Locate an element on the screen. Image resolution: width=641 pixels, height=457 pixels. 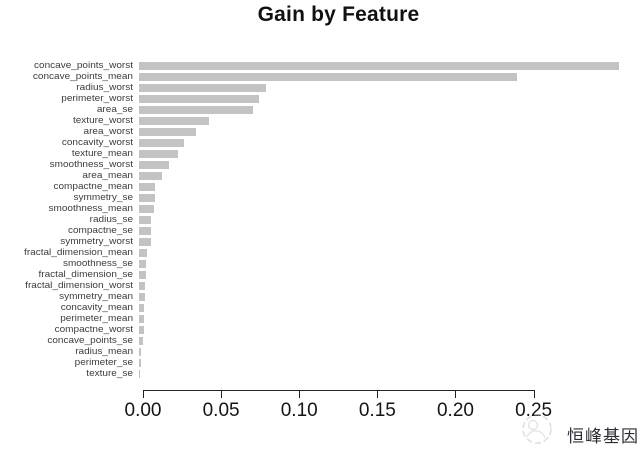
y-axis-label: fractal_dimension_worst is located at coordinates (79, 285).